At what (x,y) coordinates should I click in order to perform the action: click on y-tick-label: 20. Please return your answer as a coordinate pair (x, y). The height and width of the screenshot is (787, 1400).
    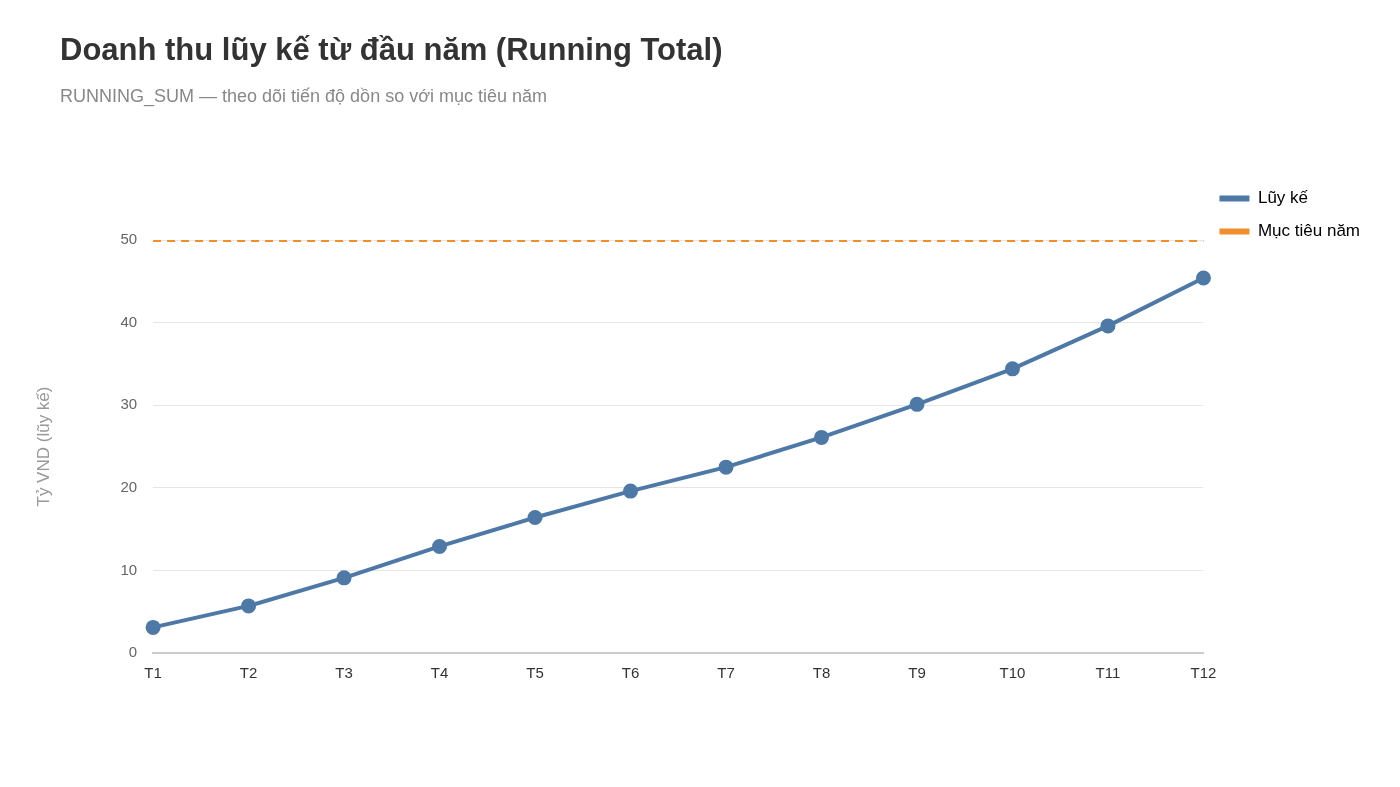
    Looking at the image, I should click on (129, 486).